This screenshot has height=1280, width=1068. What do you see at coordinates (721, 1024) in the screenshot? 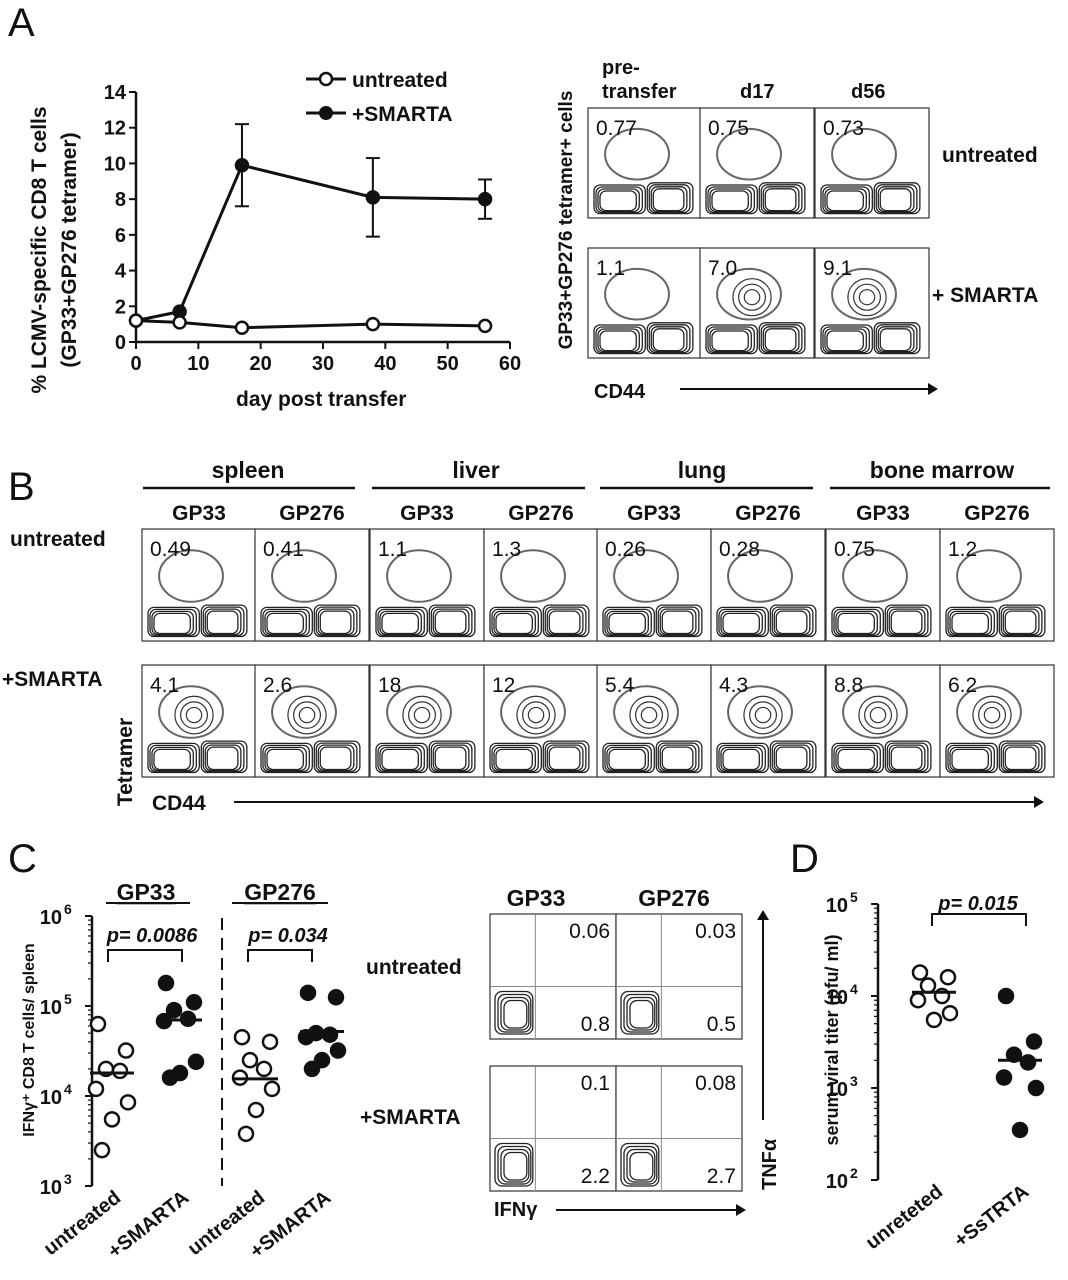
I see `facs-lower-quadrant-value: 0.5` at bounding box center [721, 1024].